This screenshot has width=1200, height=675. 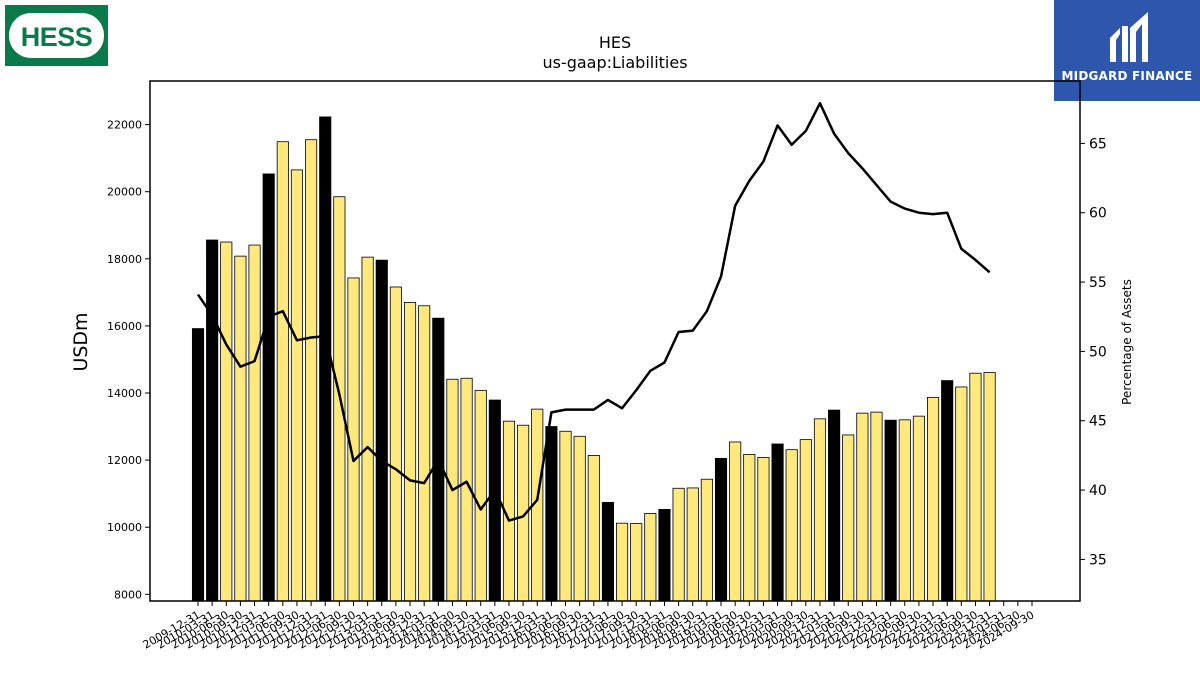 I want to click on y2-tick-label: 45, so click(x=1098, y=422).